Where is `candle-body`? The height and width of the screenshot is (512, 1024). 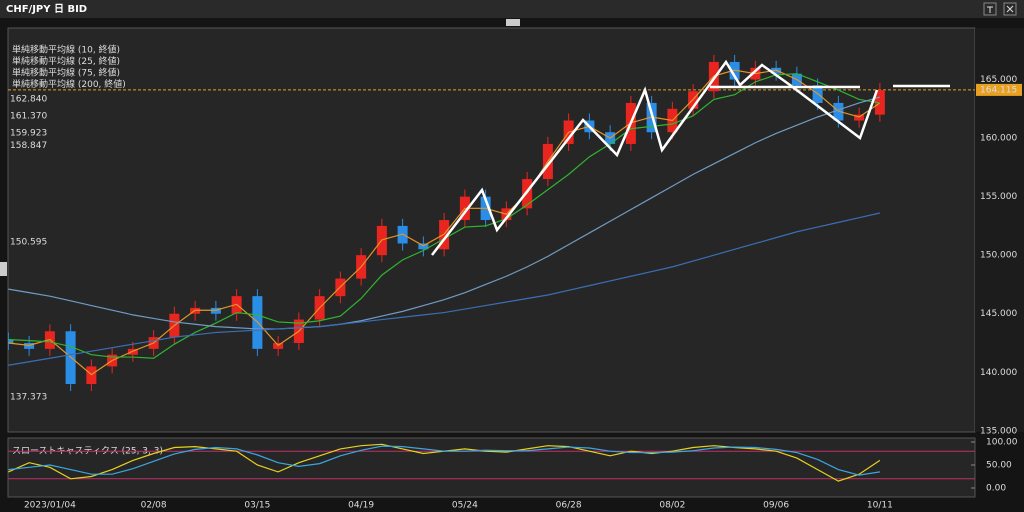
candle-body is located at coordinates (11, 341).